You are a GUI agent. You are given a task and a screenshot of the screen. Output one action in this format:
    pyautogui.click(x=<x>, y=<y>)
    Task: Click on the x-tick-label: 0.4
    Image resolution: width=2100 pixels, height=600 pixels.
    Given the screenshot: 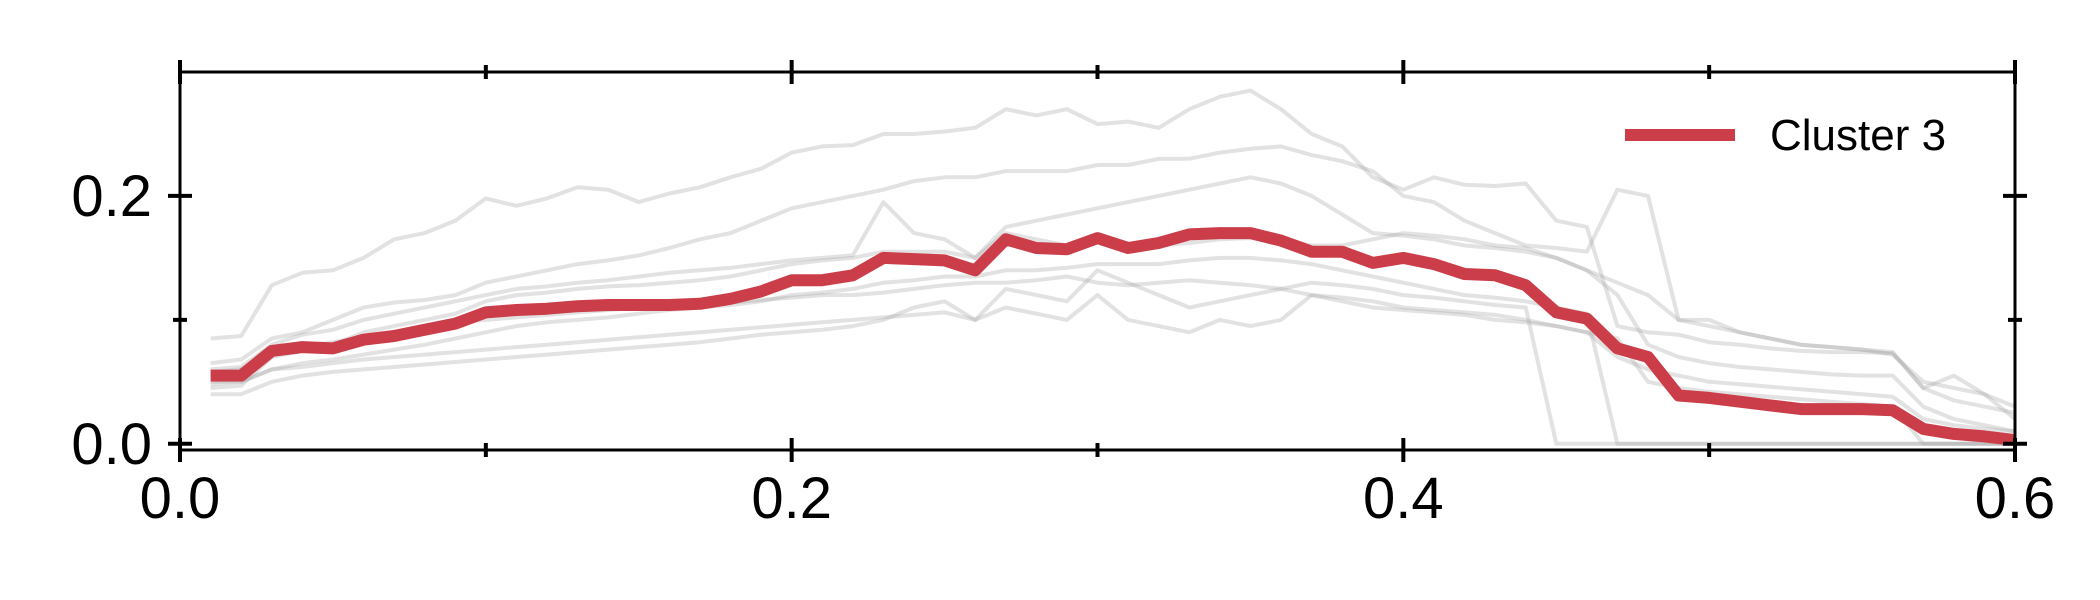 What is the action you would take?
    pyautogui.click(x=1403, y=498)
    